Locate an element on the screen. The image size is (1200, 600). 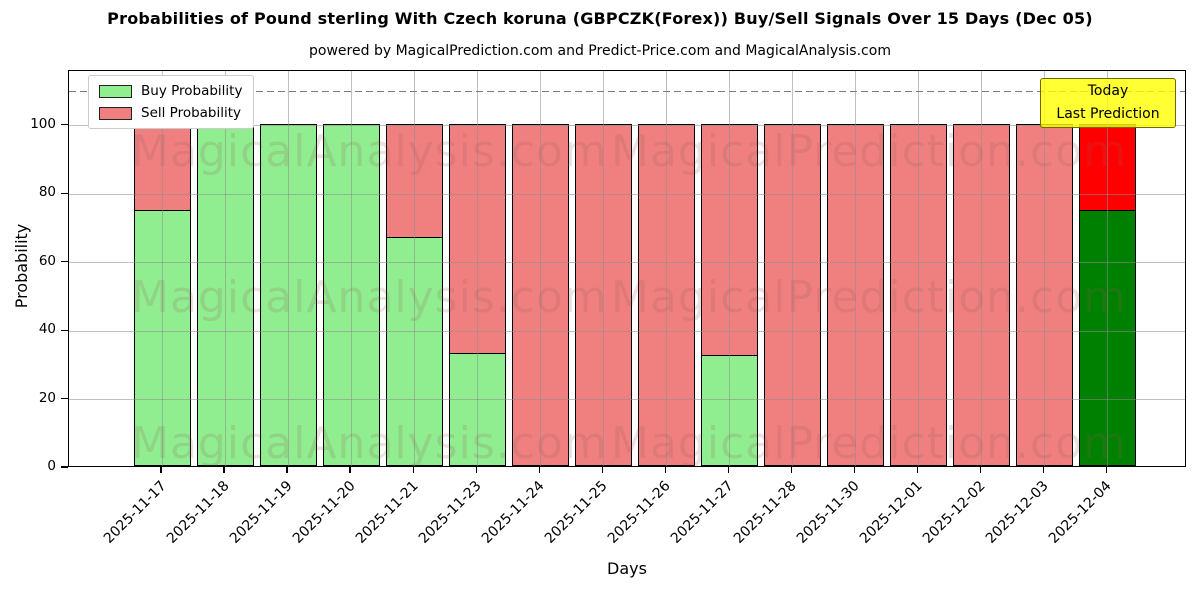
today-annotation-line2: Last Prediction is located at coordinates (1108, 114).